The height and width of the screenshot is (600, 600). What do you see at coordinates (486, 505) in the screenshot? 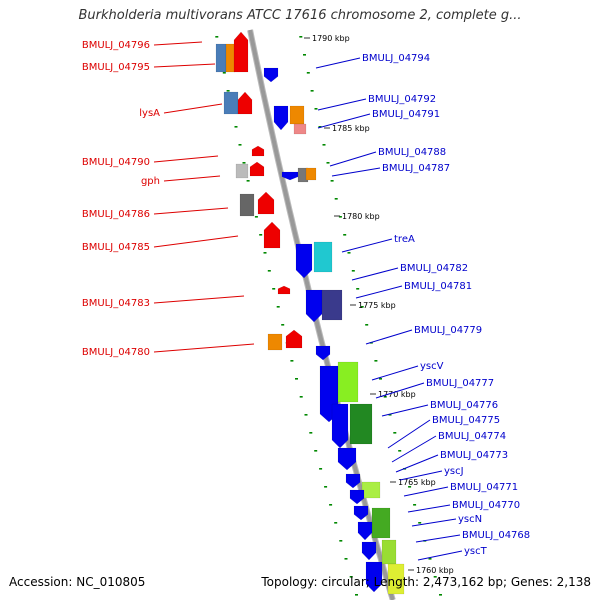
I see `gene-label-right: BMULJ_04770` at bounding box center [486, 505].